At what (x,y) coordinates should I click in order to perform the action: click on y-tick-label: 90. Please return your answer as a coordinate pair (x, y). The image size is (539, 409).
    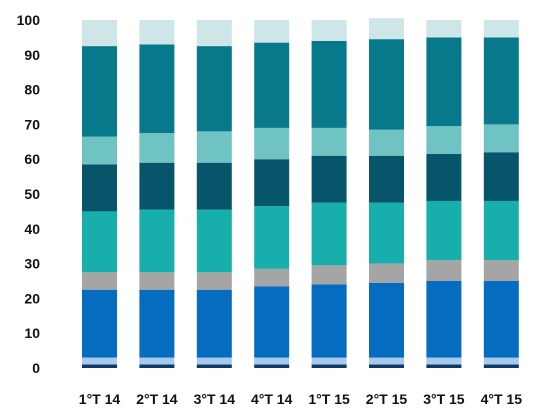
    Looking at the image, I should click on (32, 55).